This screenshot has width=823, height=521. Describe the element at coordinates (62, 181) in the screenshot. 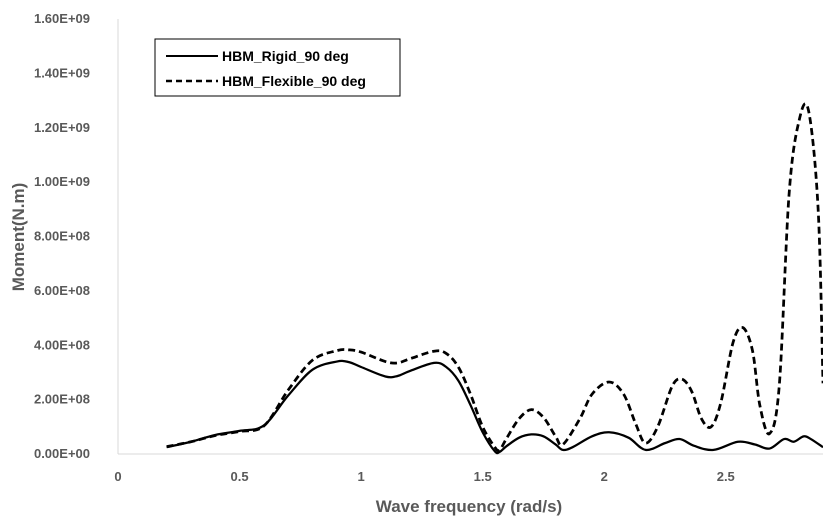

I see `y-tick-label: 1.00E+09` at that location.